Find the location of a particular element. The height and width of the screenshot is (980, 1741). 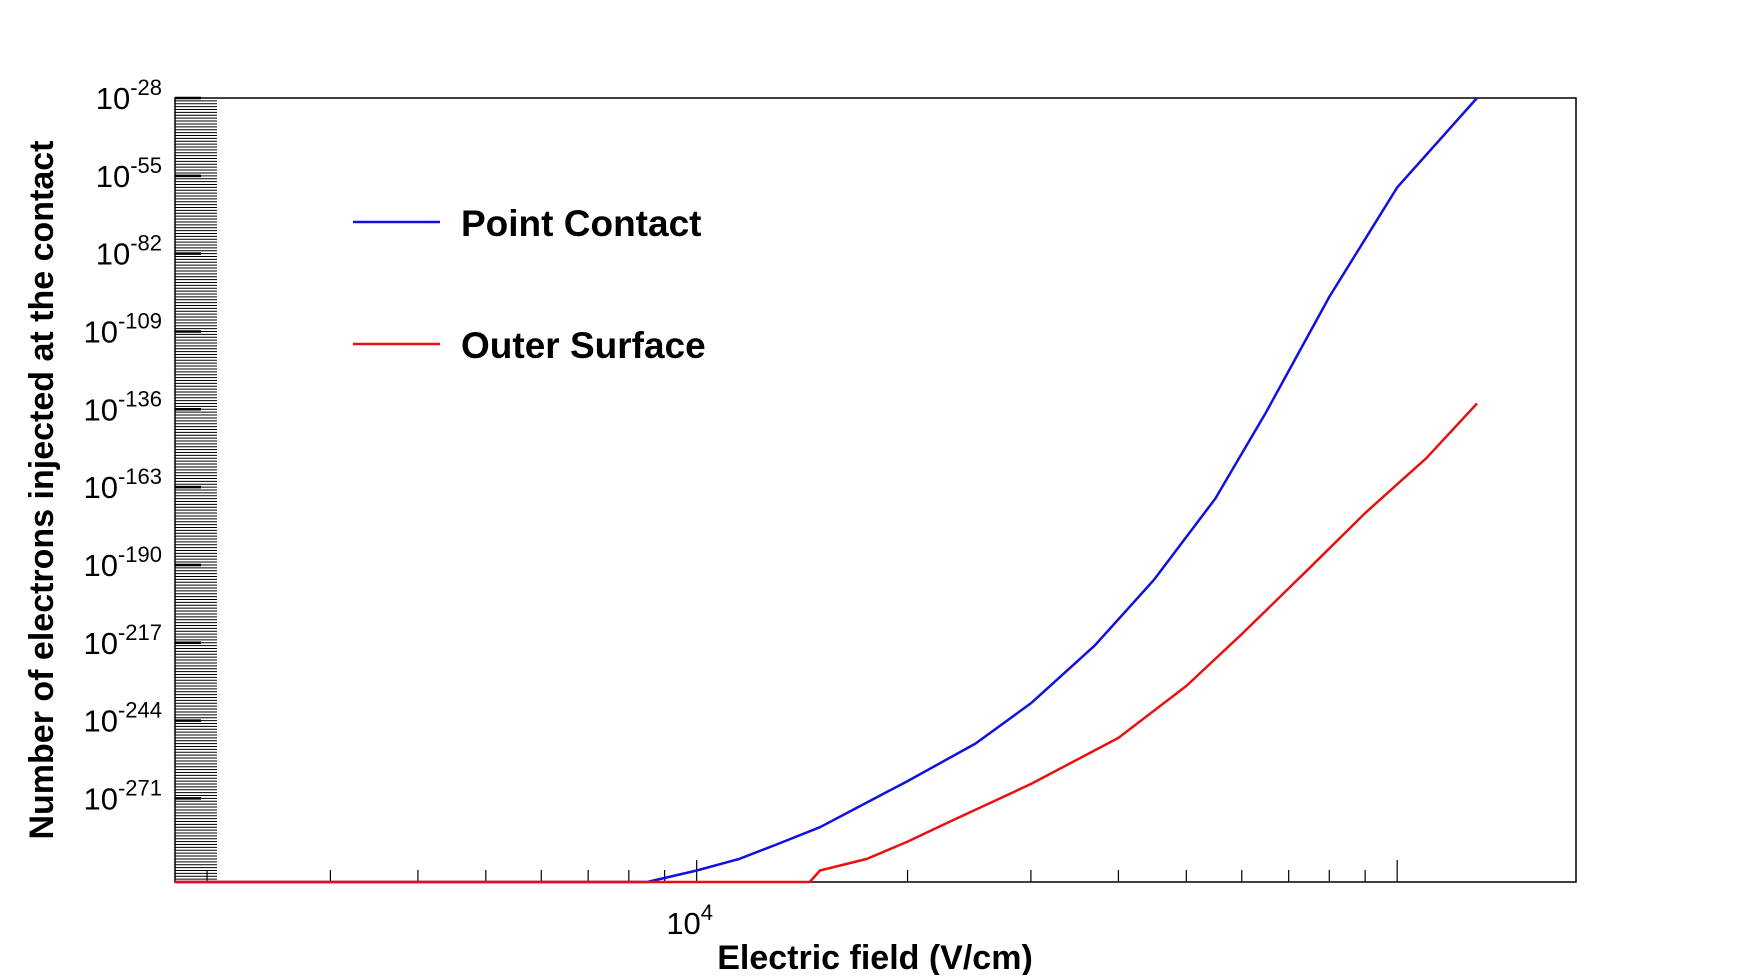

y-tick-label: 10-82 is located at coordinates (129, 251).